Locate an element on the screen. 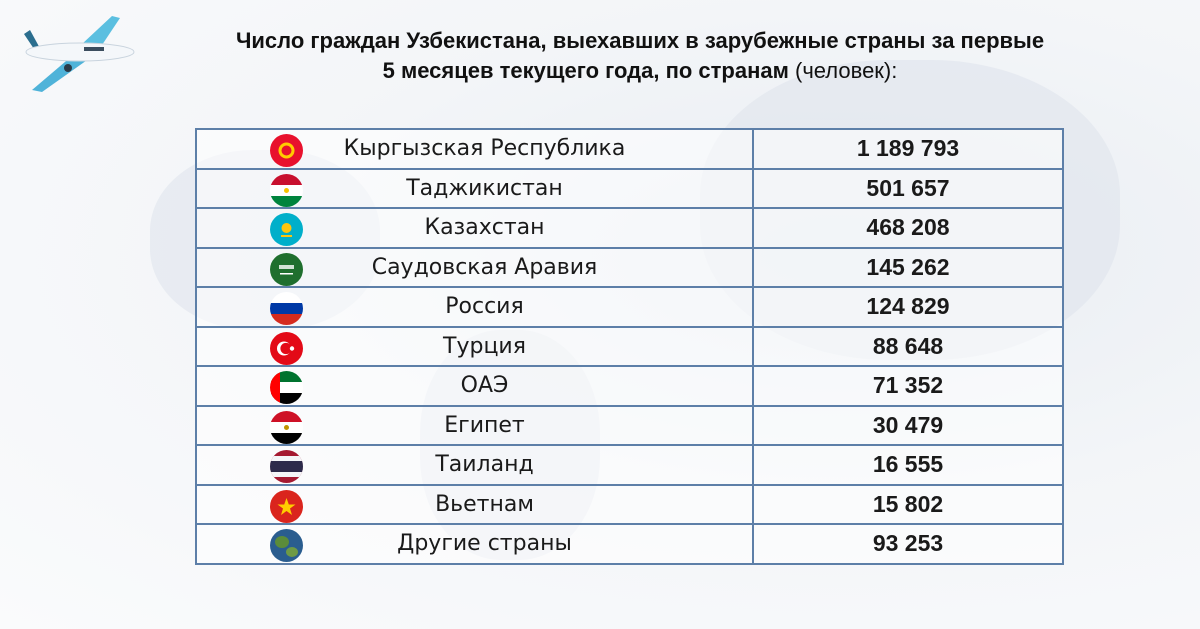 This screenshot has height=629, width=1200. country-cell: Россия is located at coordinates (474, 307).